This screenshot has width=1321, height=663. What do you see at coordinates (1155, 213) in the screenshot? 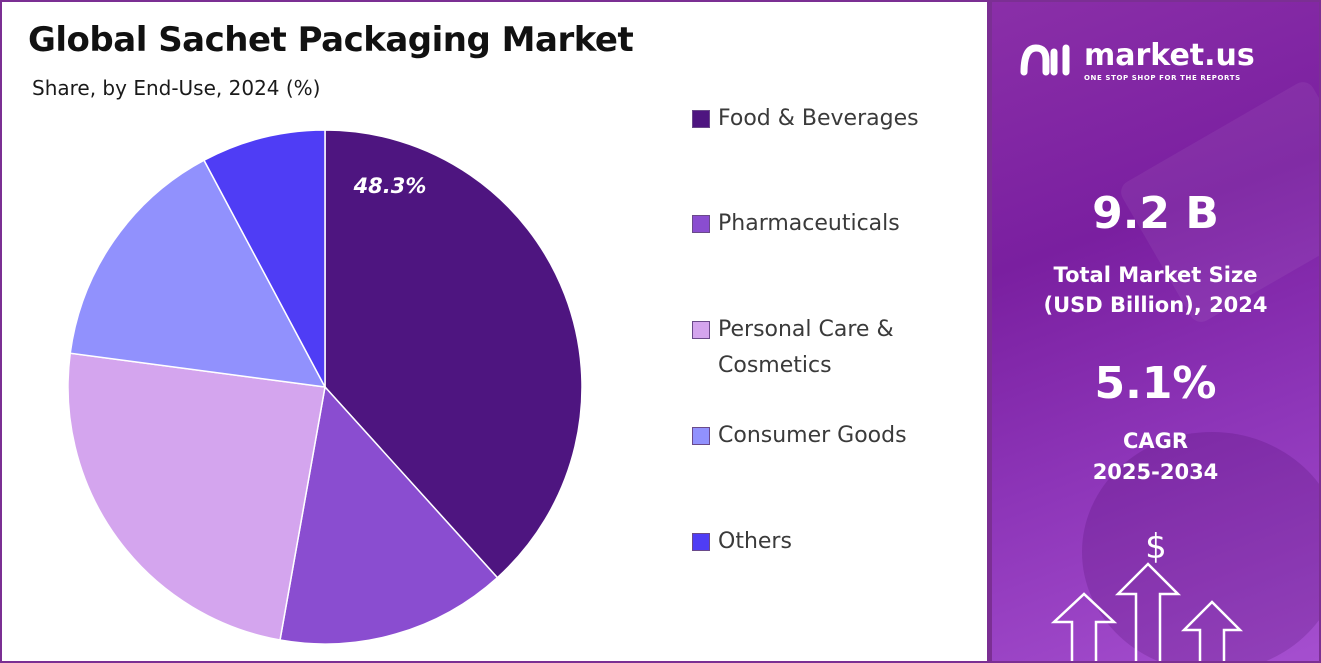
I see `market-size-value: 9.2 B` at bounding box center [1155, 213].